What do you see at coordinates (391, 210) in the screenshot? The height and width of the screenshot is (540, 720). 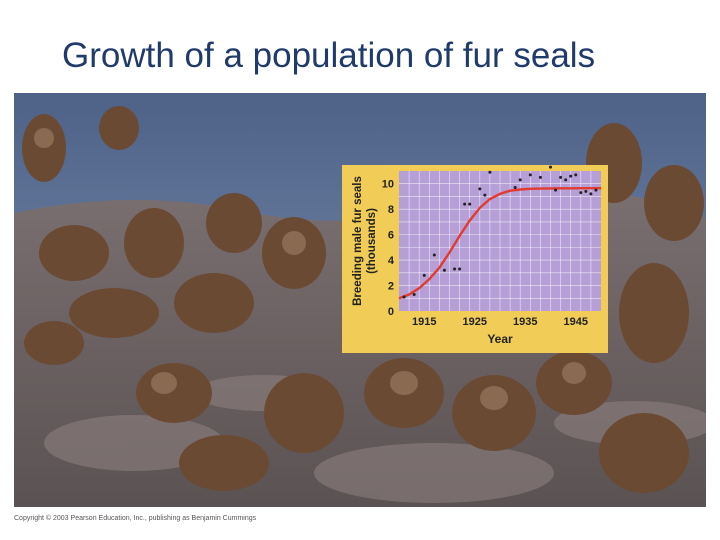 I see `y-tick-label: 8` at bounding box center [391, 210].